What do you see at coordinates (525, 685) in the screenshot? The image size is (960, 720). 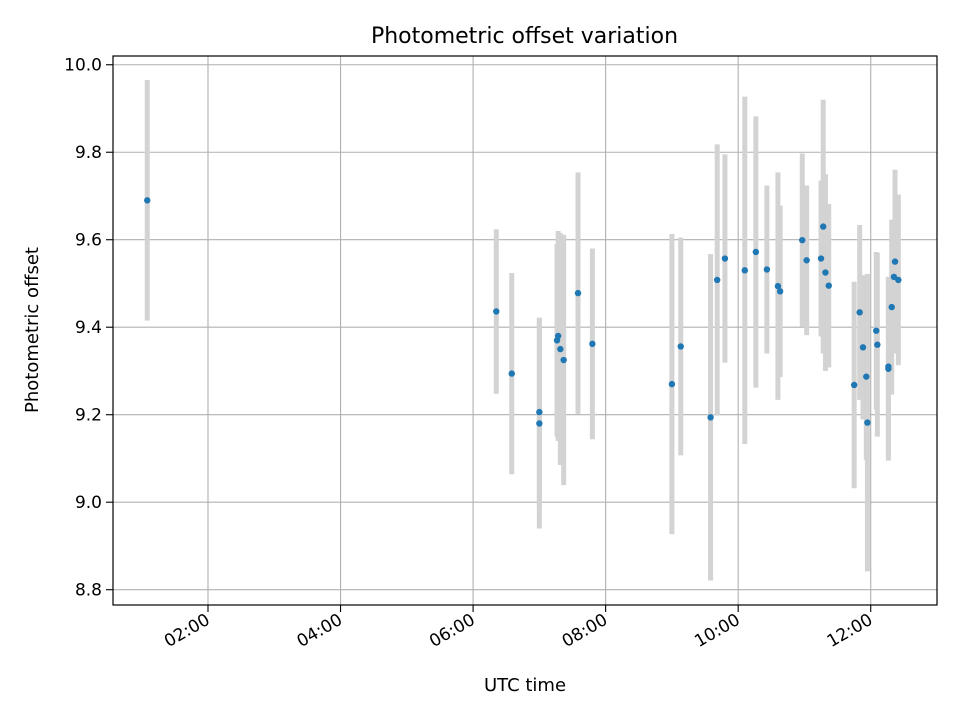 I see `x-axis-label: UTC time` at bounding box center [525, 685].